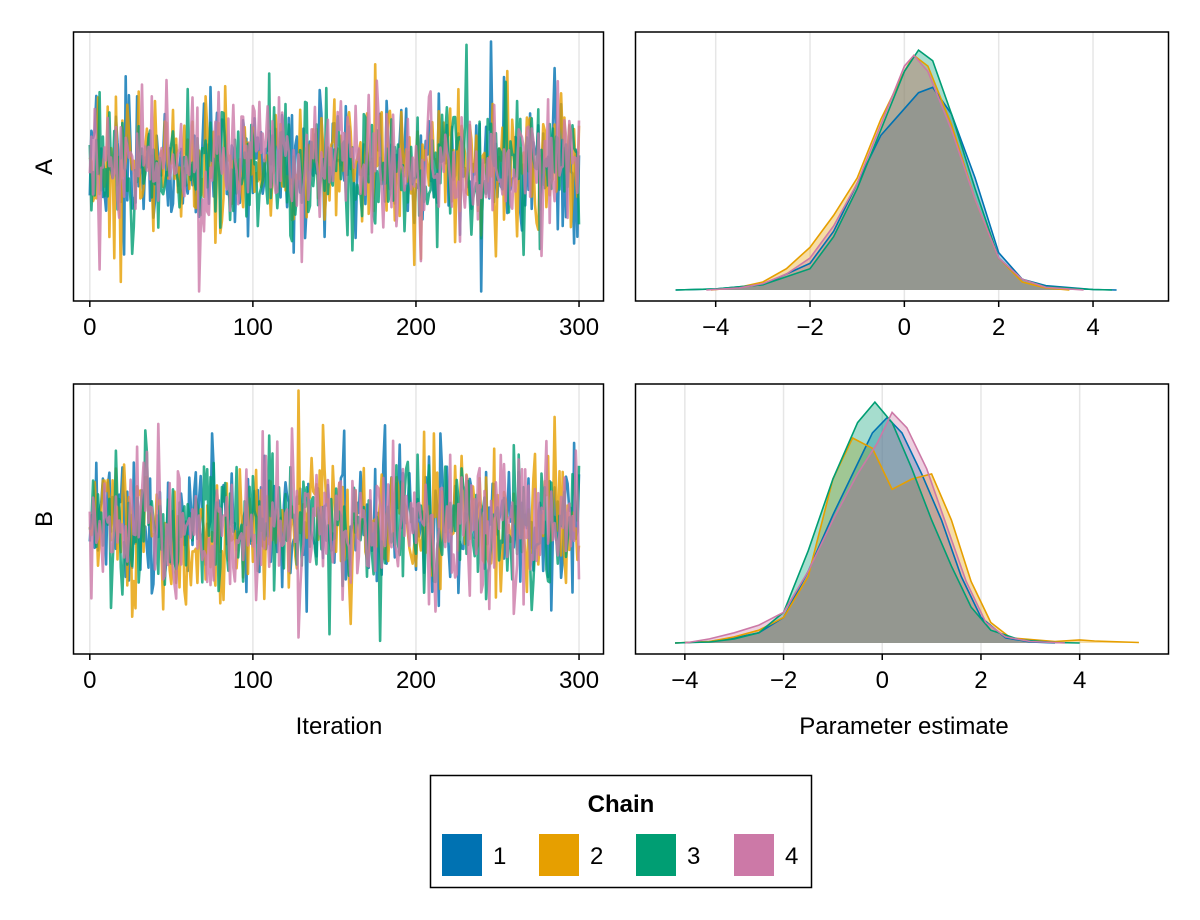  I want to click on density-0-tick-label: 2, so click(998, 327).